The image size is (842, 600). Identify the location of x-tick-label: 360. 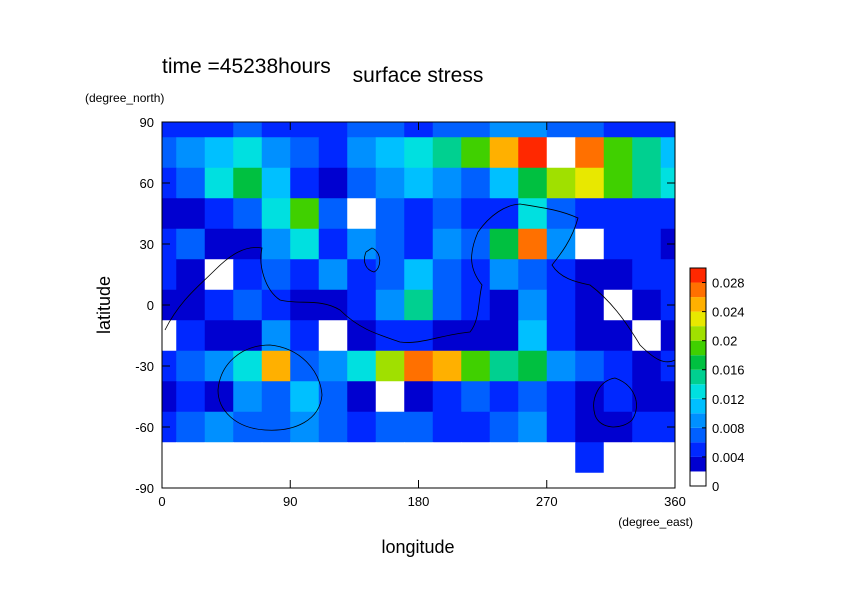
(675, 501).